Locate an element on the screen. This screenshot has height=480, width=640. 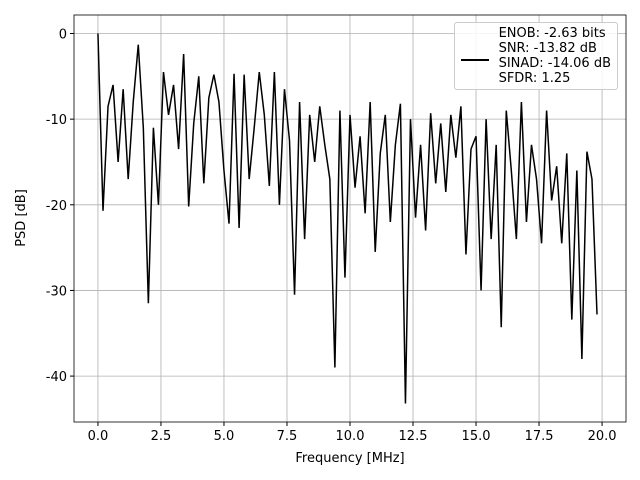
y-tick-label: -40 is located at coordinates (56, 377).